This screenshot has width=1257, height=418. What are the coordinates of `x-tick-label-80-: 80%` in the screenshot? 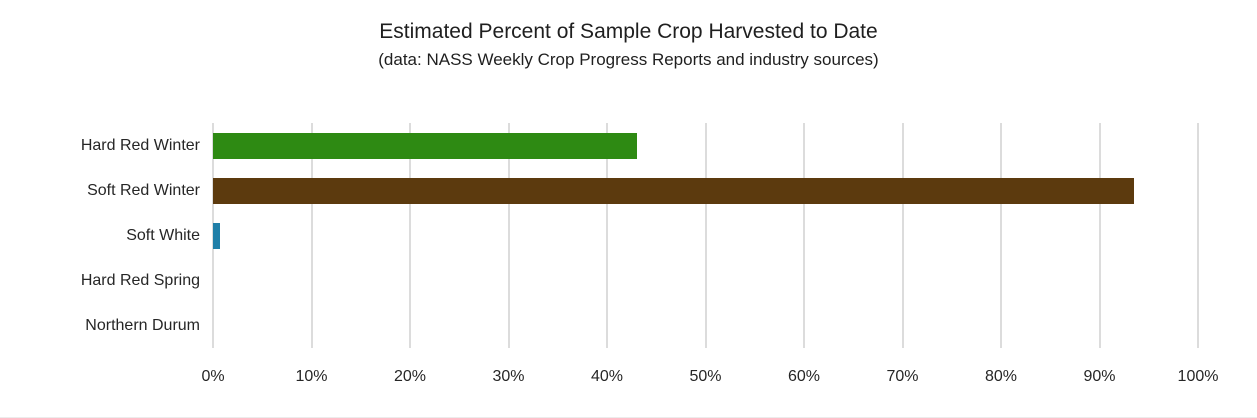 It's located at (1001, 376).